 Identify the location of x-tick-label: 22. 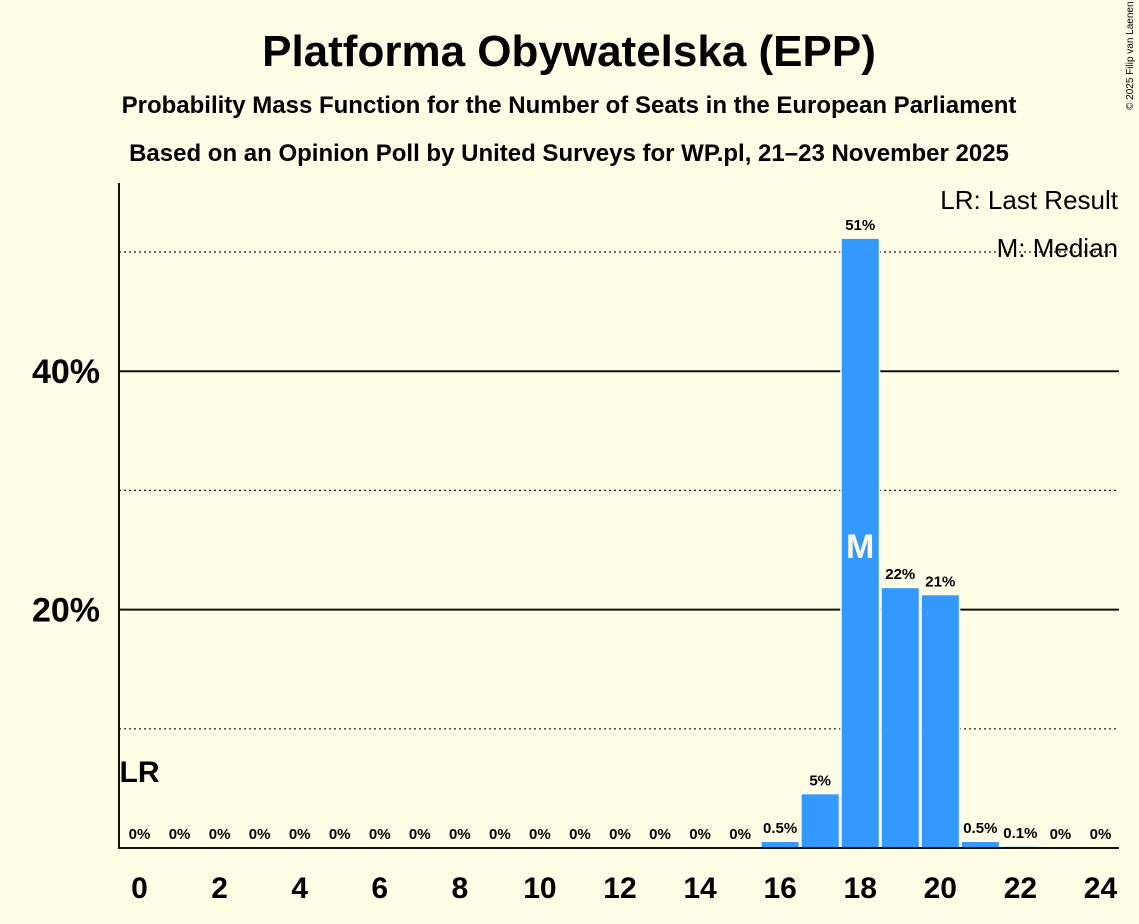
(1020, 888).